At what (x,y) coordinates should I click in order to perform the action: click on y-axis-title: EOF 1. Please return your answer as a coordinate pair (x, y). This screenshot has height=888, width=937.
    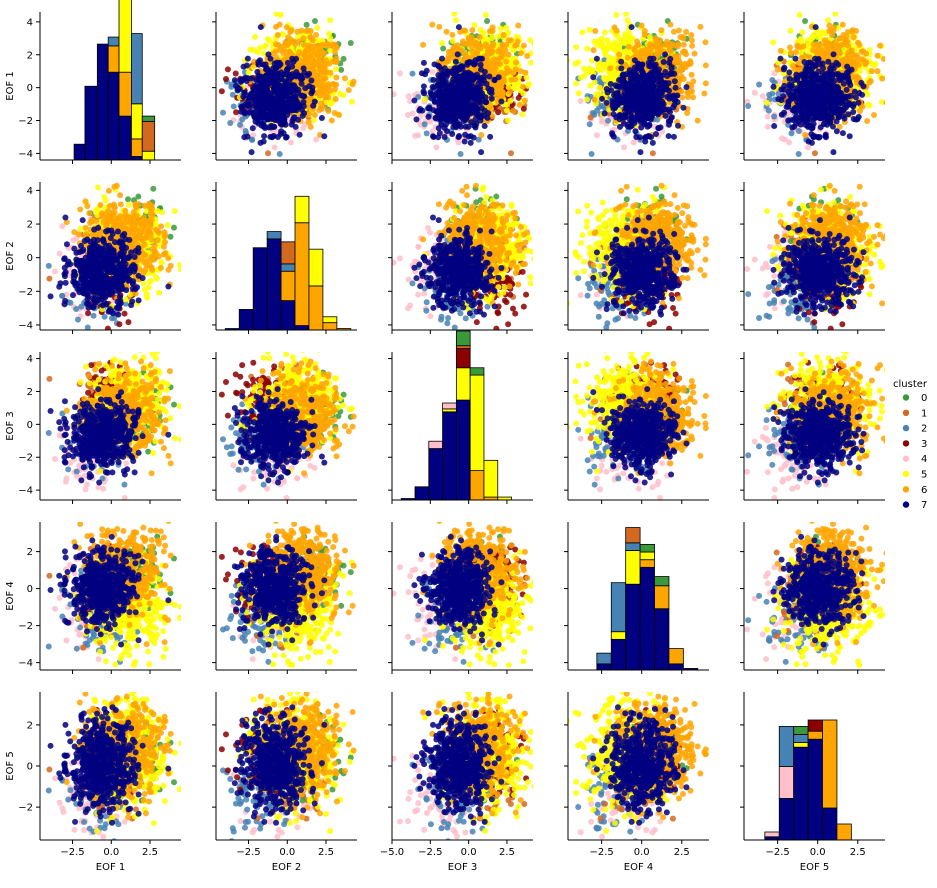
    Looking at the image, I should click on (10, 85).